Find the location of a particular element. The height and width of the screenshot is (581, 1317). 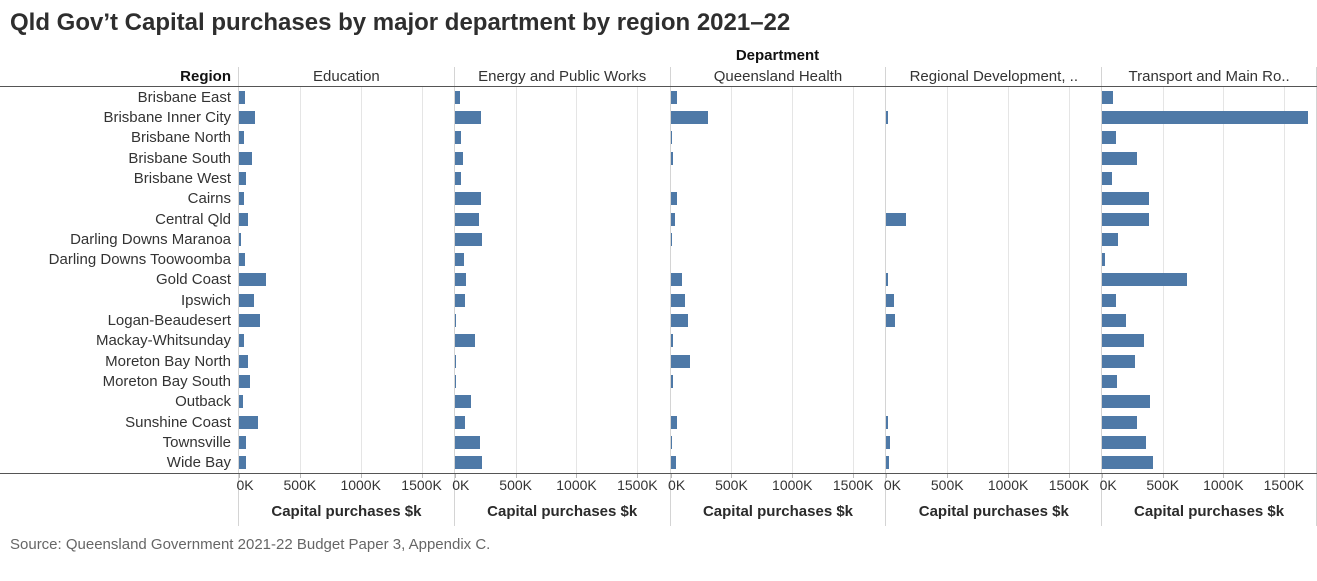

axis-cell-0: 0K 500K 1000K 1500K is located at coordinates (345, 485).